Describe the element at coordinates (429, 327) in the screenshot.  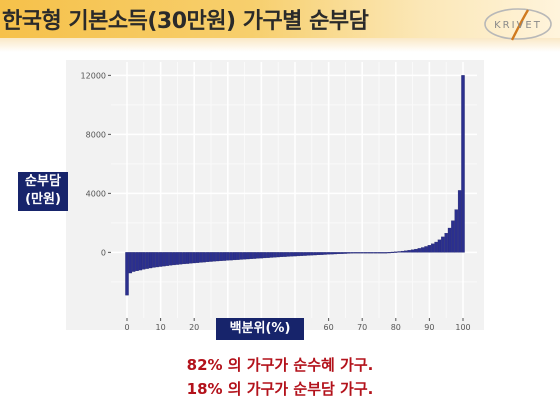
I see `x-tick-label: 90` at that location.